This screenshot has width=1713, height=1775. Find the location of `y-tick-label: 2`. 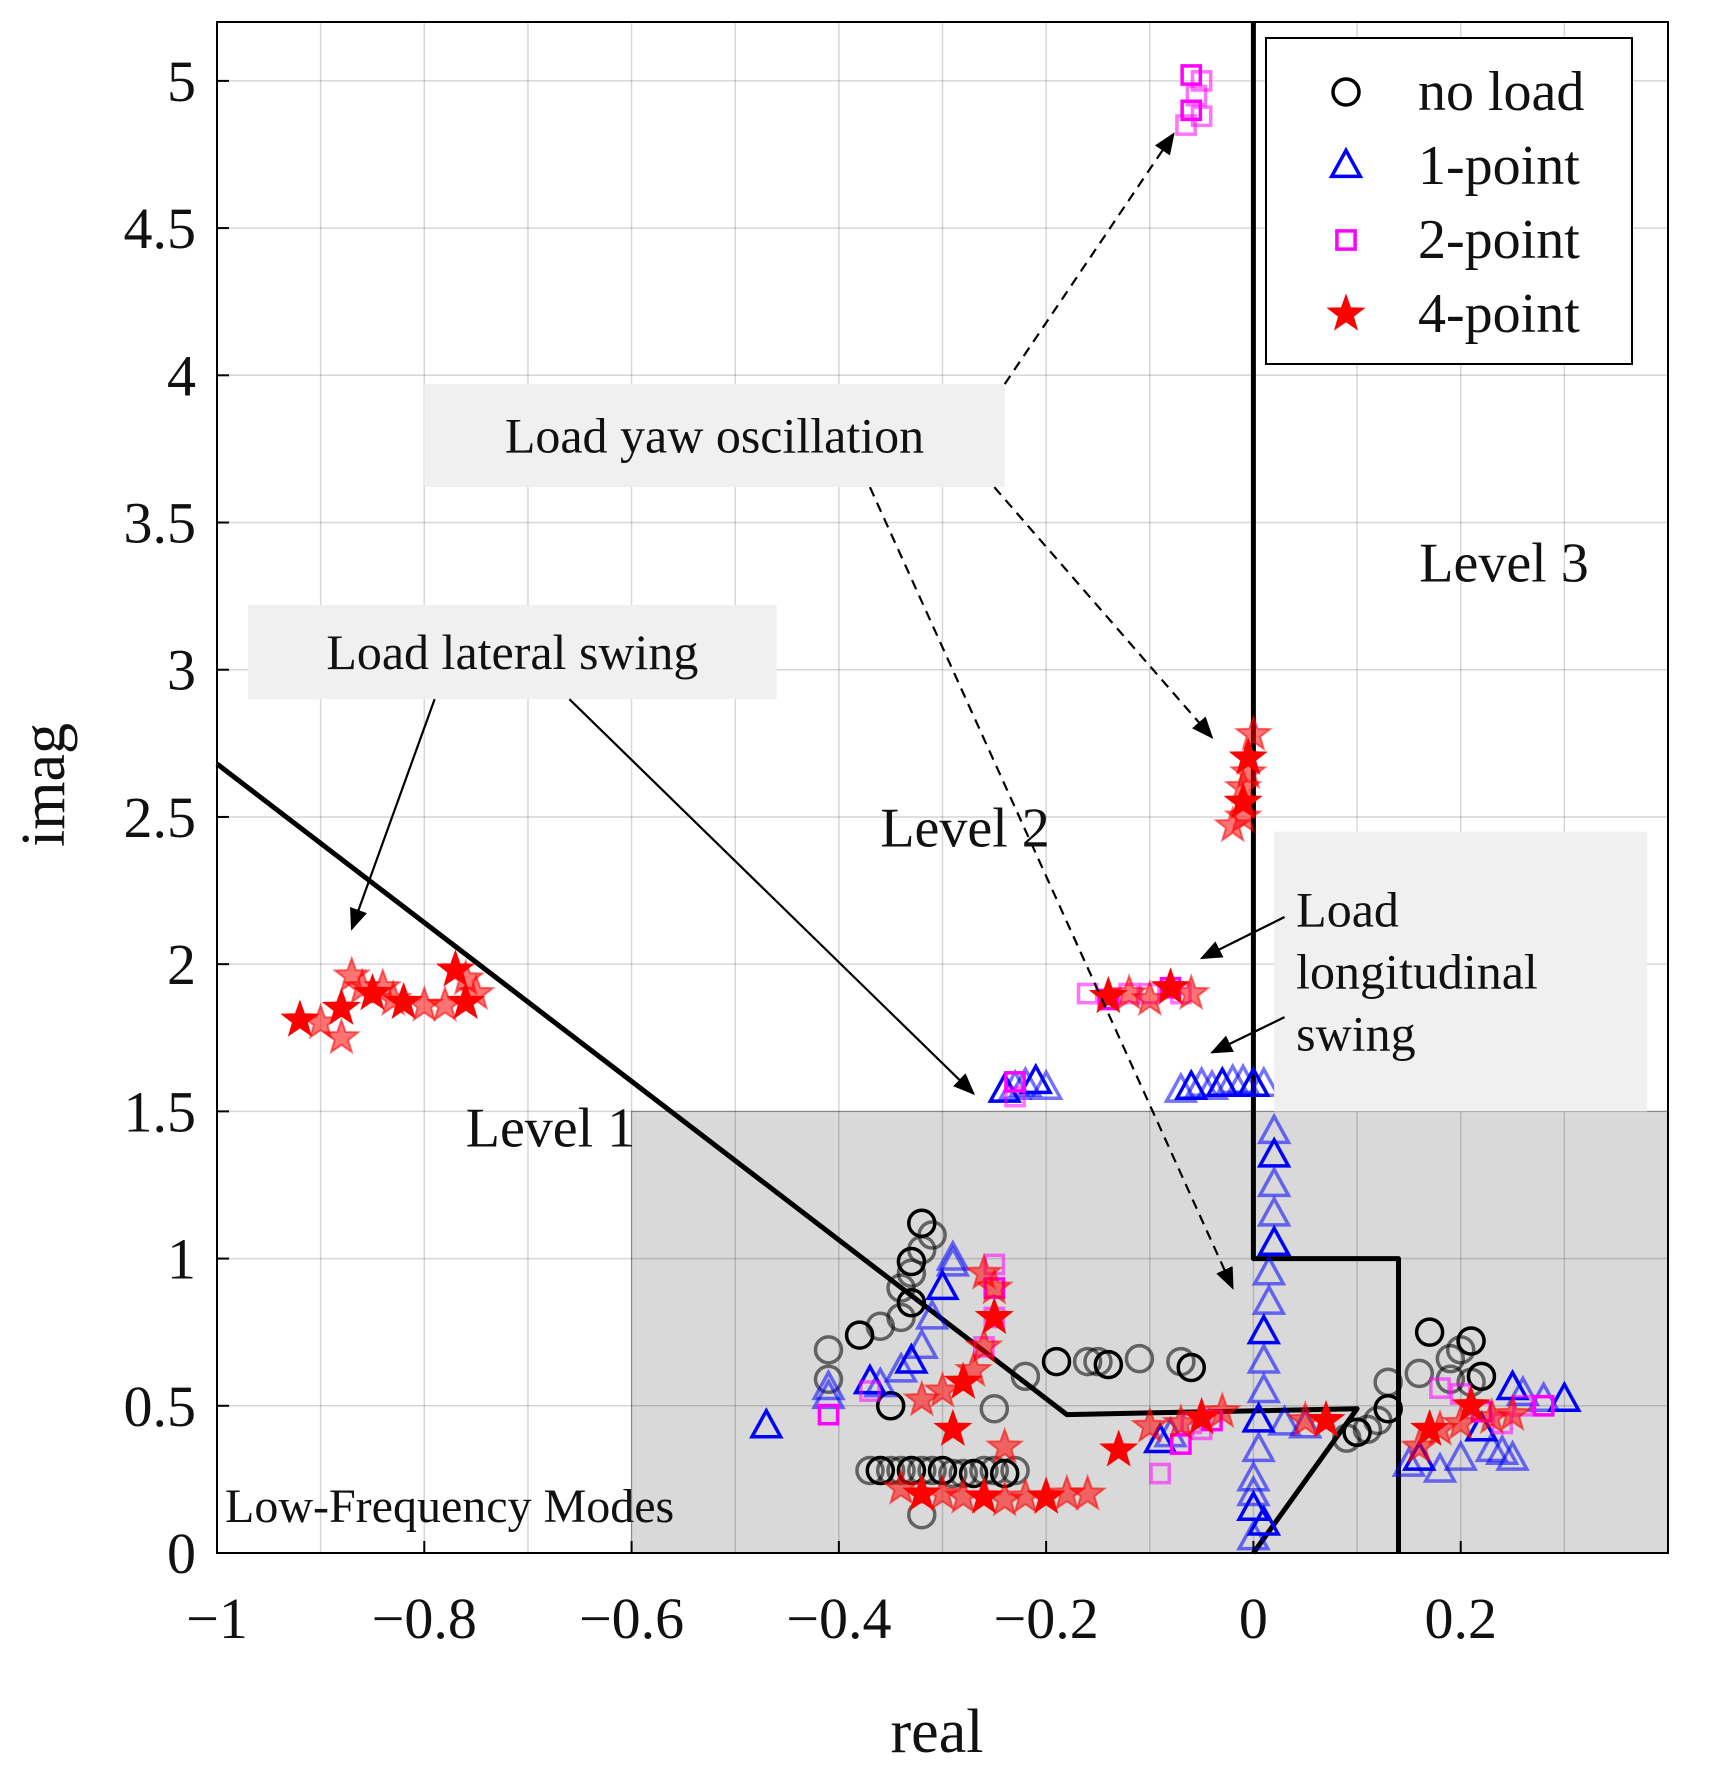

y-tick-label: 2 is located at coordinates (181, 964).